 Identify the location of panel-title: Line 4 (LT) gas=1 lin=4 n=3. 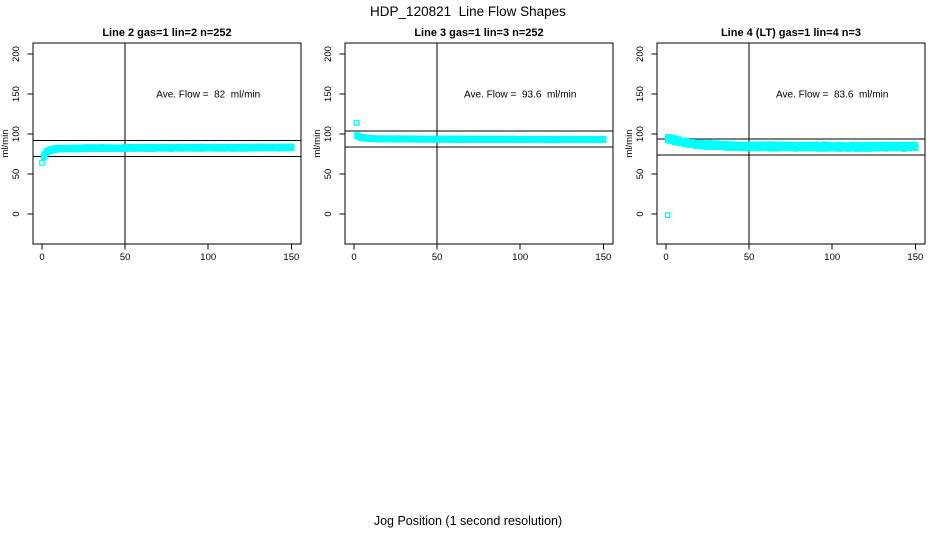
(791, 33).